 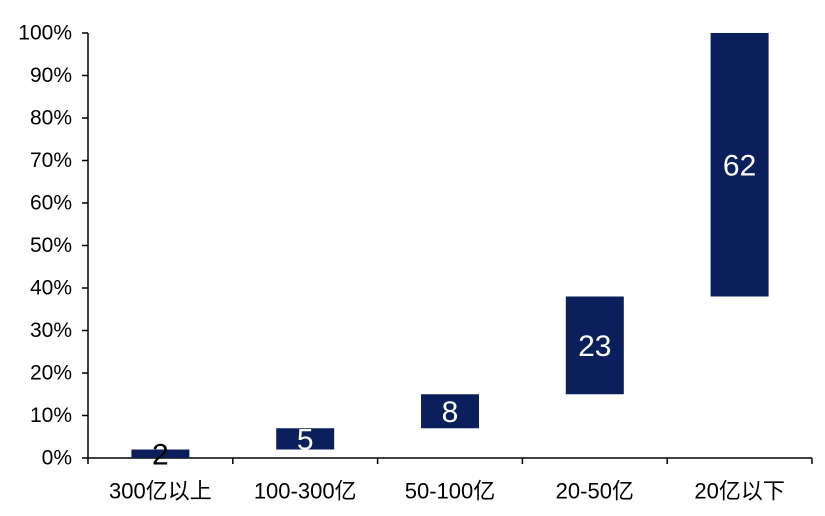 I want to click on y-tick-label: 90%, so click(x=51, y=75).